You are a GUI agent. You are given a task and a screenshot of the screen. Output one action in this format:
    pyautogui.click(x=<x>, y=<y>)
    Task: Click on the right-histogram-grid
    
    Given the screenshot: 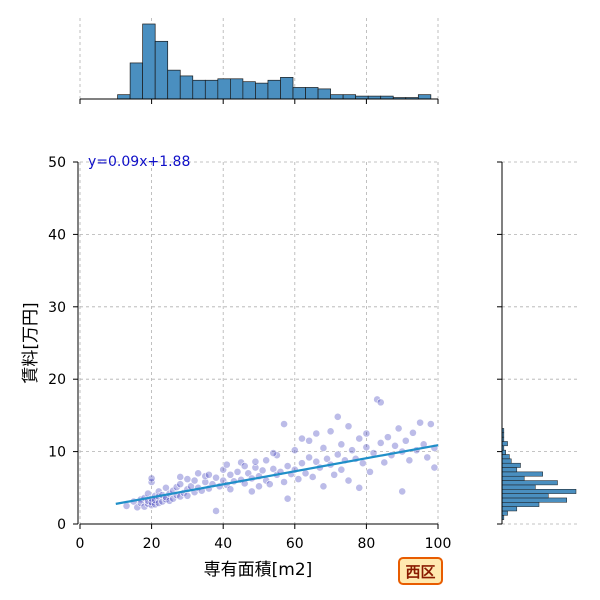 What is the action you would take?
    pyautogui.click(x=541, y=343)
    